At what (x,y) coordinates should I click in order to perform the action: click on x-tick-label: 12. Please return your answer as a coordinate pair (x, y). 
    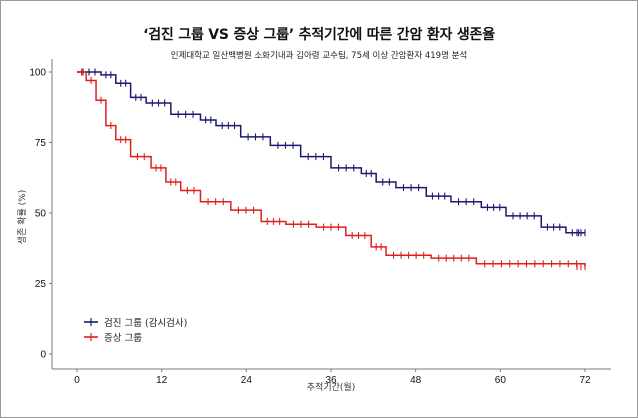
    Looking at the image, I should click on (162, 380).